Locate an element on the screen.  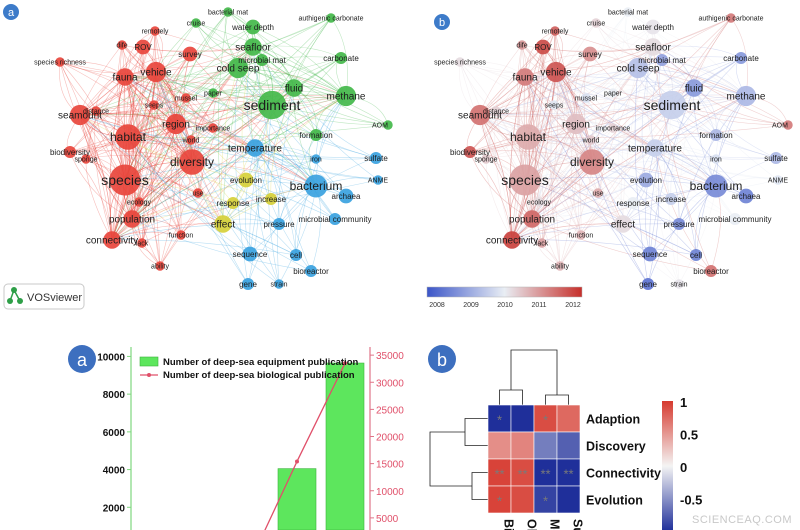
vosviewer-icon-link is located at coordinates (12, 295).